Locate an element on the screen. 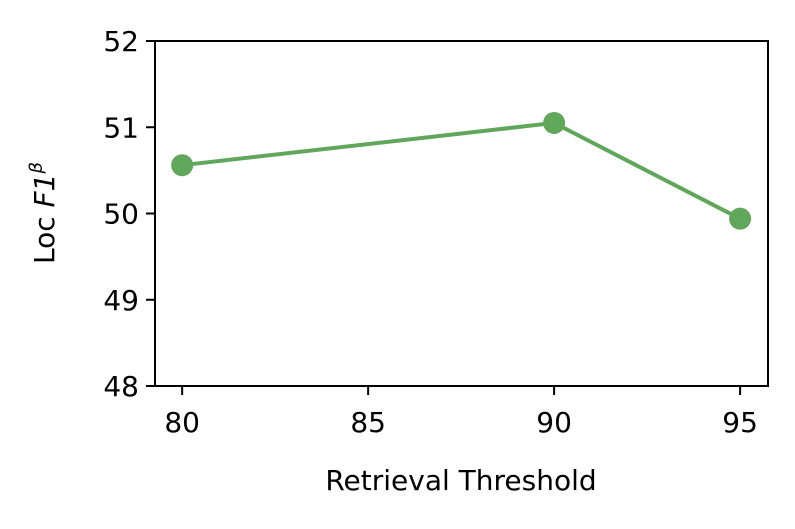  x-axis-label: Retrieval Threshold is located at coordinates (460, 480).